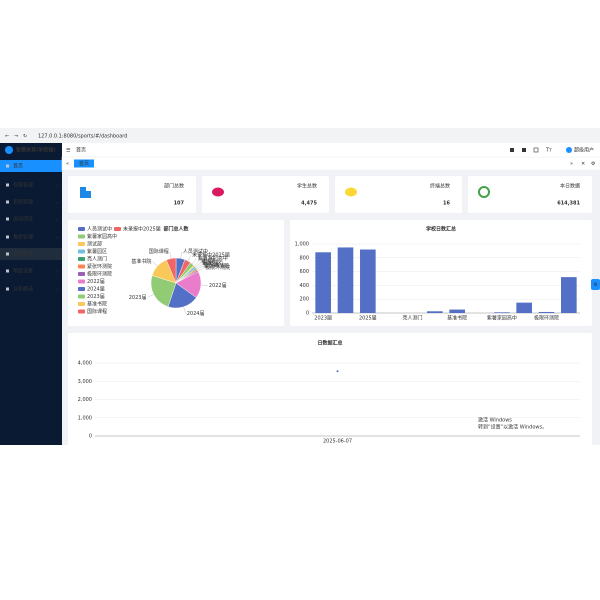 The width and height of the screenshot is (600, 600). Describe the element at coordinates (23, 237) in the screenshot. I see `menu-item: 角色管理` at that location.